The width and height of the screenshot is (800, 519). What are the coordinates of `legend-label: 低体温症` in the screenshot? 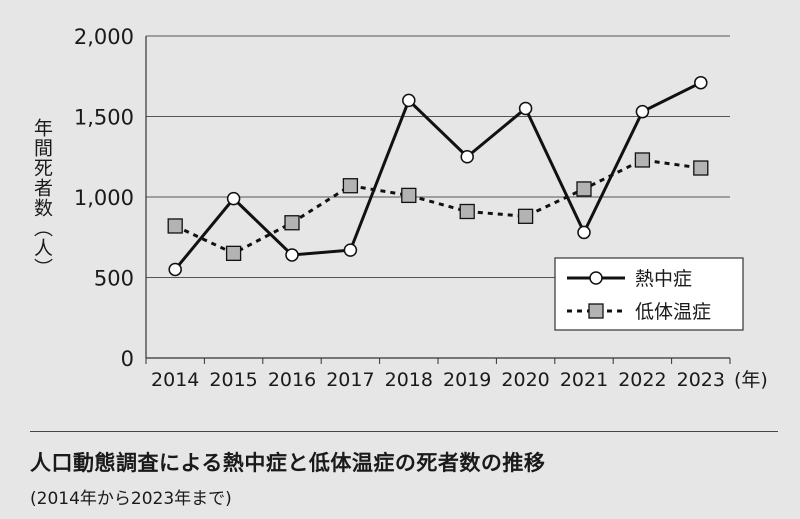 It's located at (673, 312).